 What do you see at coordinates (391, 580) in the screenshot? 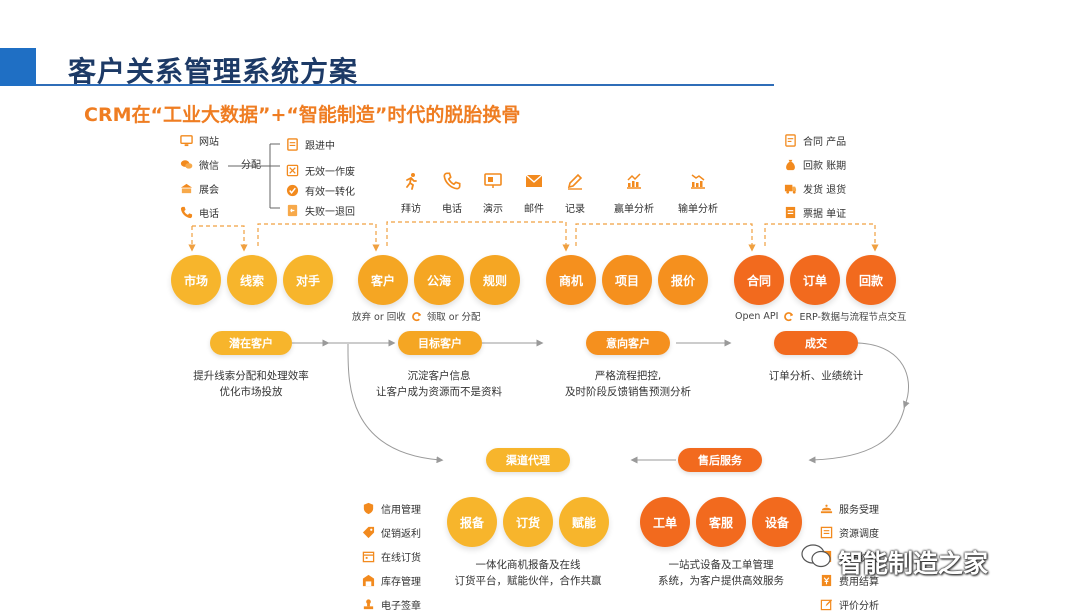
I see `feature-inventory: 库存管理` at bounding box center [391, 580].